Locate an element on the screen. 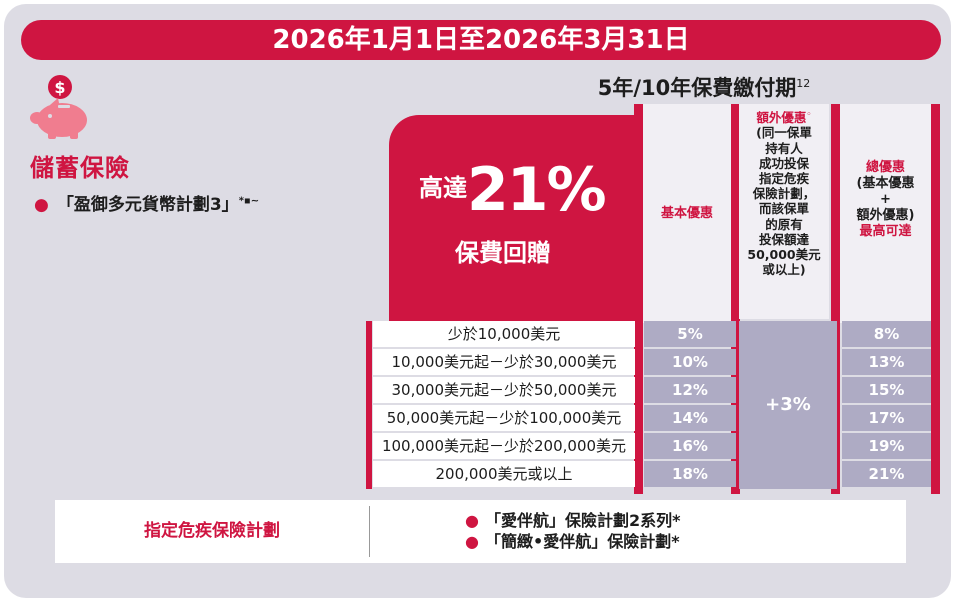 This screenshot has height=598, width=955. payment-period: 5年/10年保費繳付期12 is located at coordinates (704, 87).